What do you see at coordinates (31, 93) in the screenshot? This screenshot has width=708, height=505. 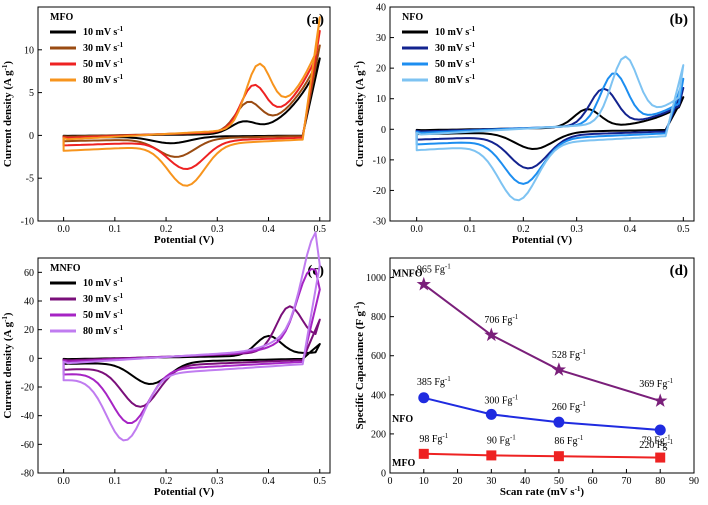 I see `y-tick-label: 5` at bounding box center [31, 93].